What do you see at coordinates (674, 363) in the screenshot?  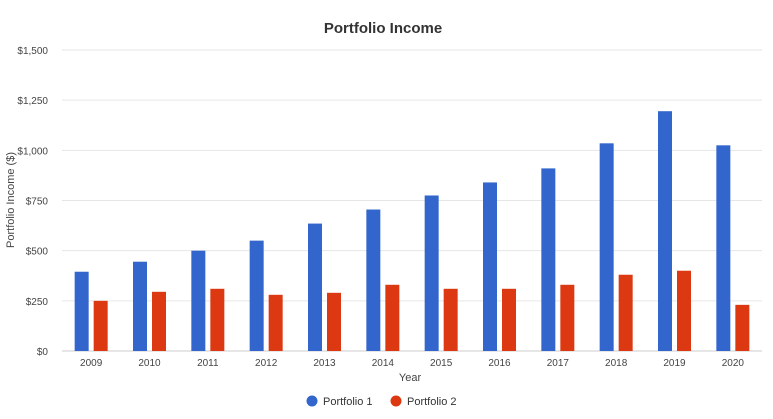 I see `x-tick-label: 2019` at bounding box center [674, 363].